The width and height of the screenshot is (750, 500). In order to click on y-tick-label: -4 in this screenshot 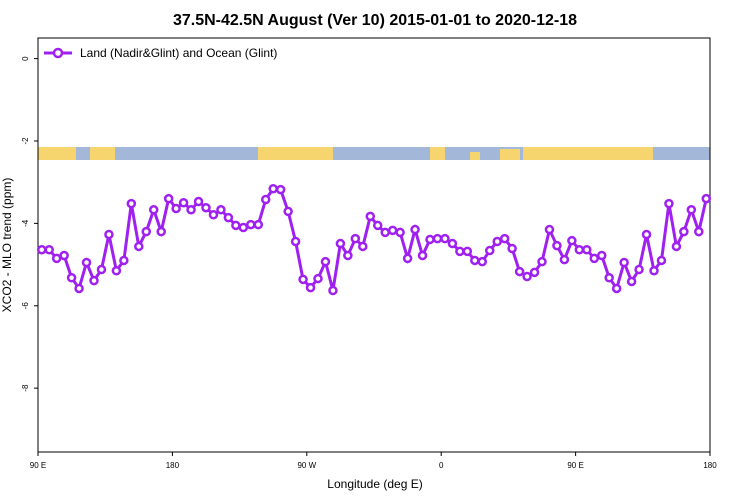, I will do `click(25, 223)`.